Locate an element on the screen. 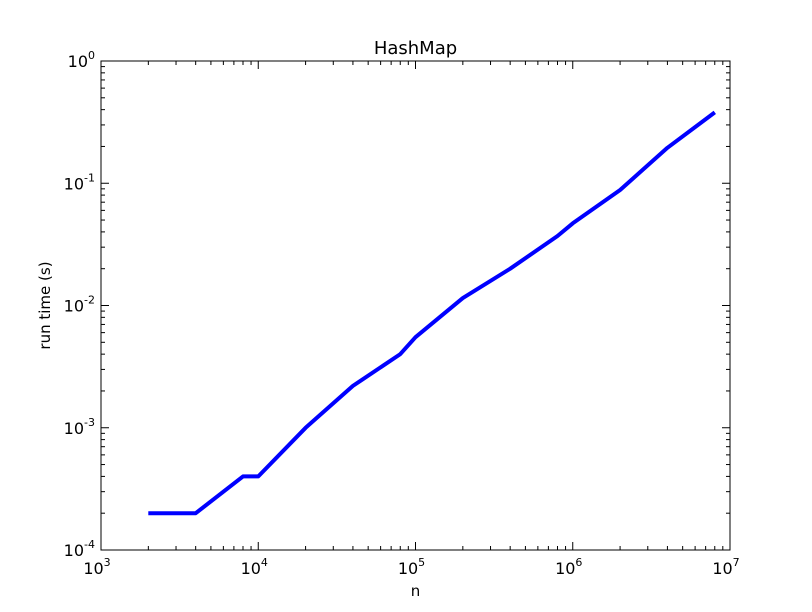  x-tick-label: 10⁷ is located at coordinates (725, 567).